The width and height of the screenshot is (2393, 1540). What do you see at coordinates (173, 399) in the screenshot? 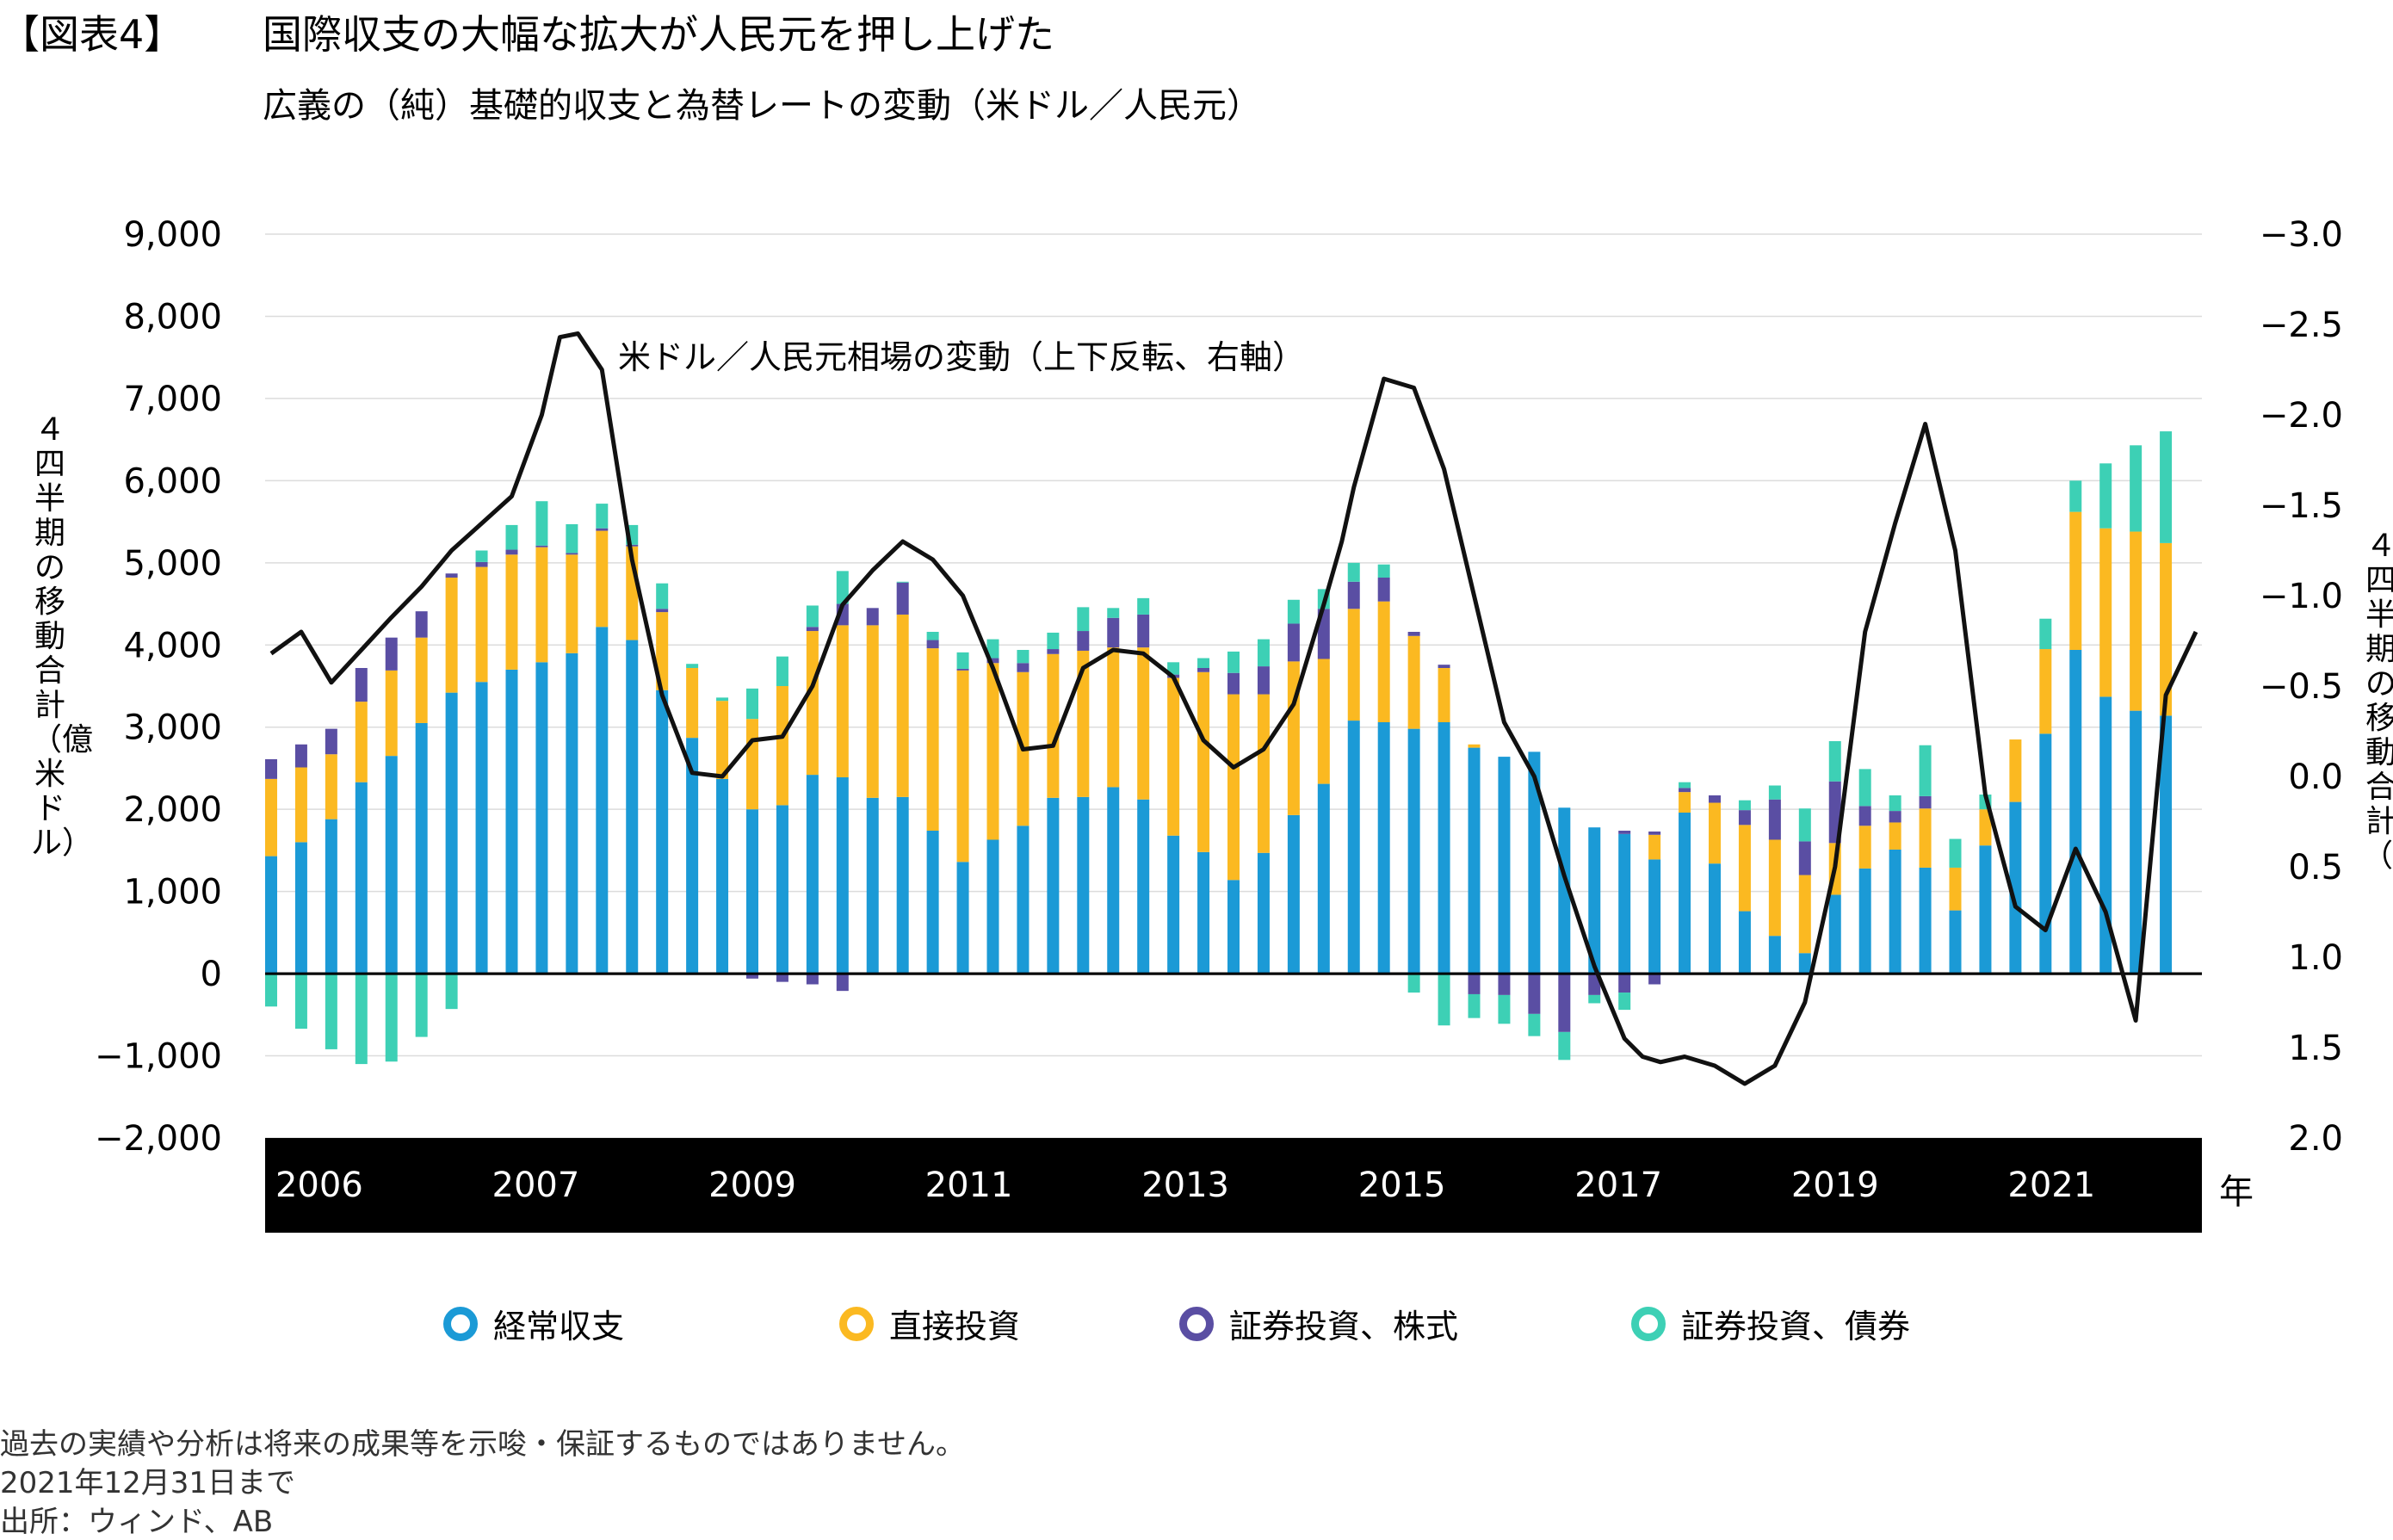
I see `y-tick-label: 7,000` at bounding box center [173, 399].